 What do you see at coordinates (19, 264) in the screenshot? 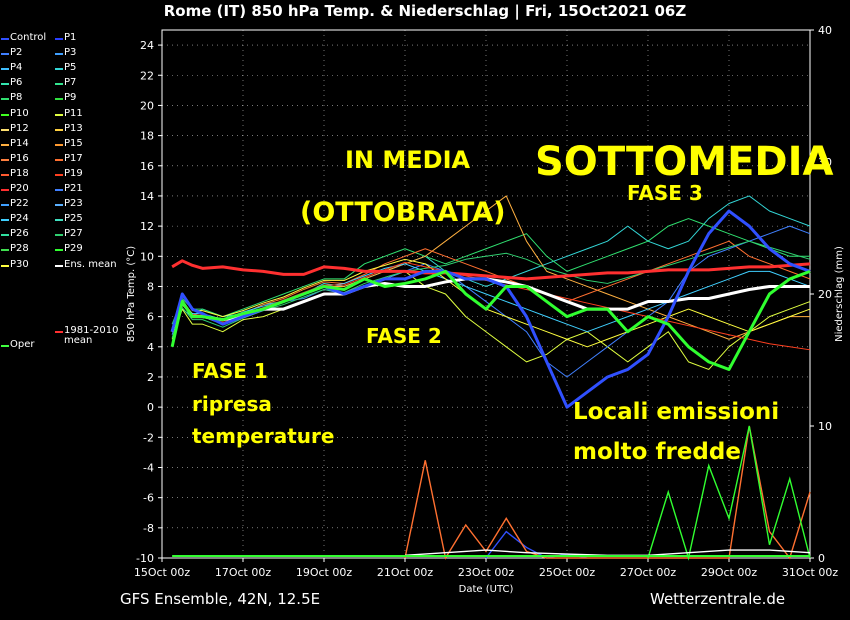
I see `legend-label: P30` at bounding box center [19, 264].